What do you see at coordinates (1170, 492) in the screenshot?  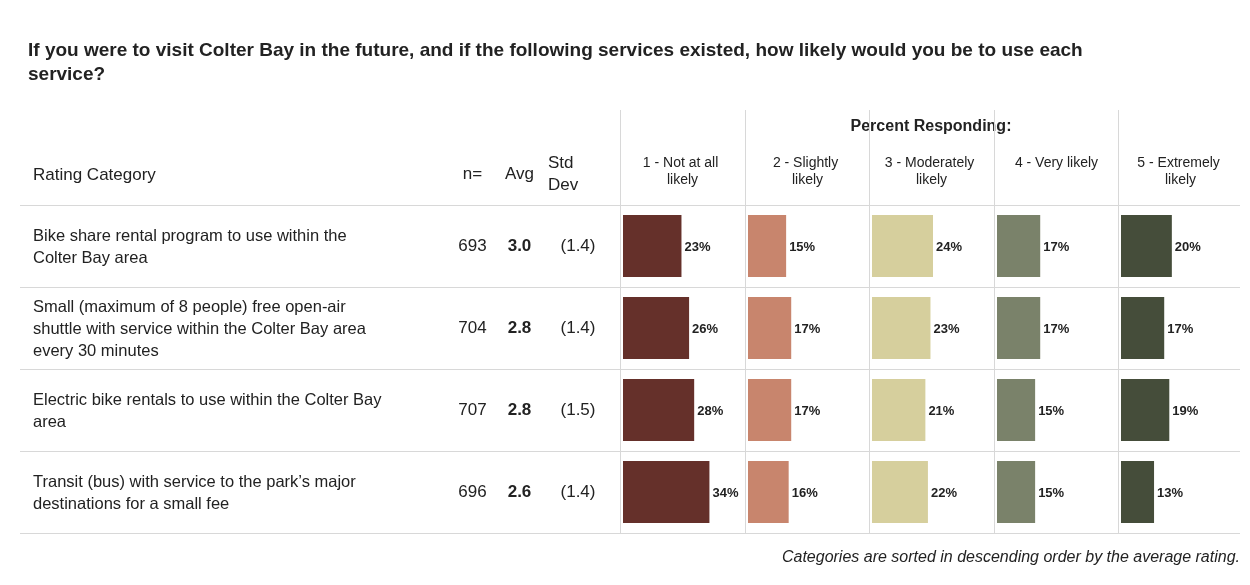 I see `data-label: 13%` at bounding box center [1170, 492].